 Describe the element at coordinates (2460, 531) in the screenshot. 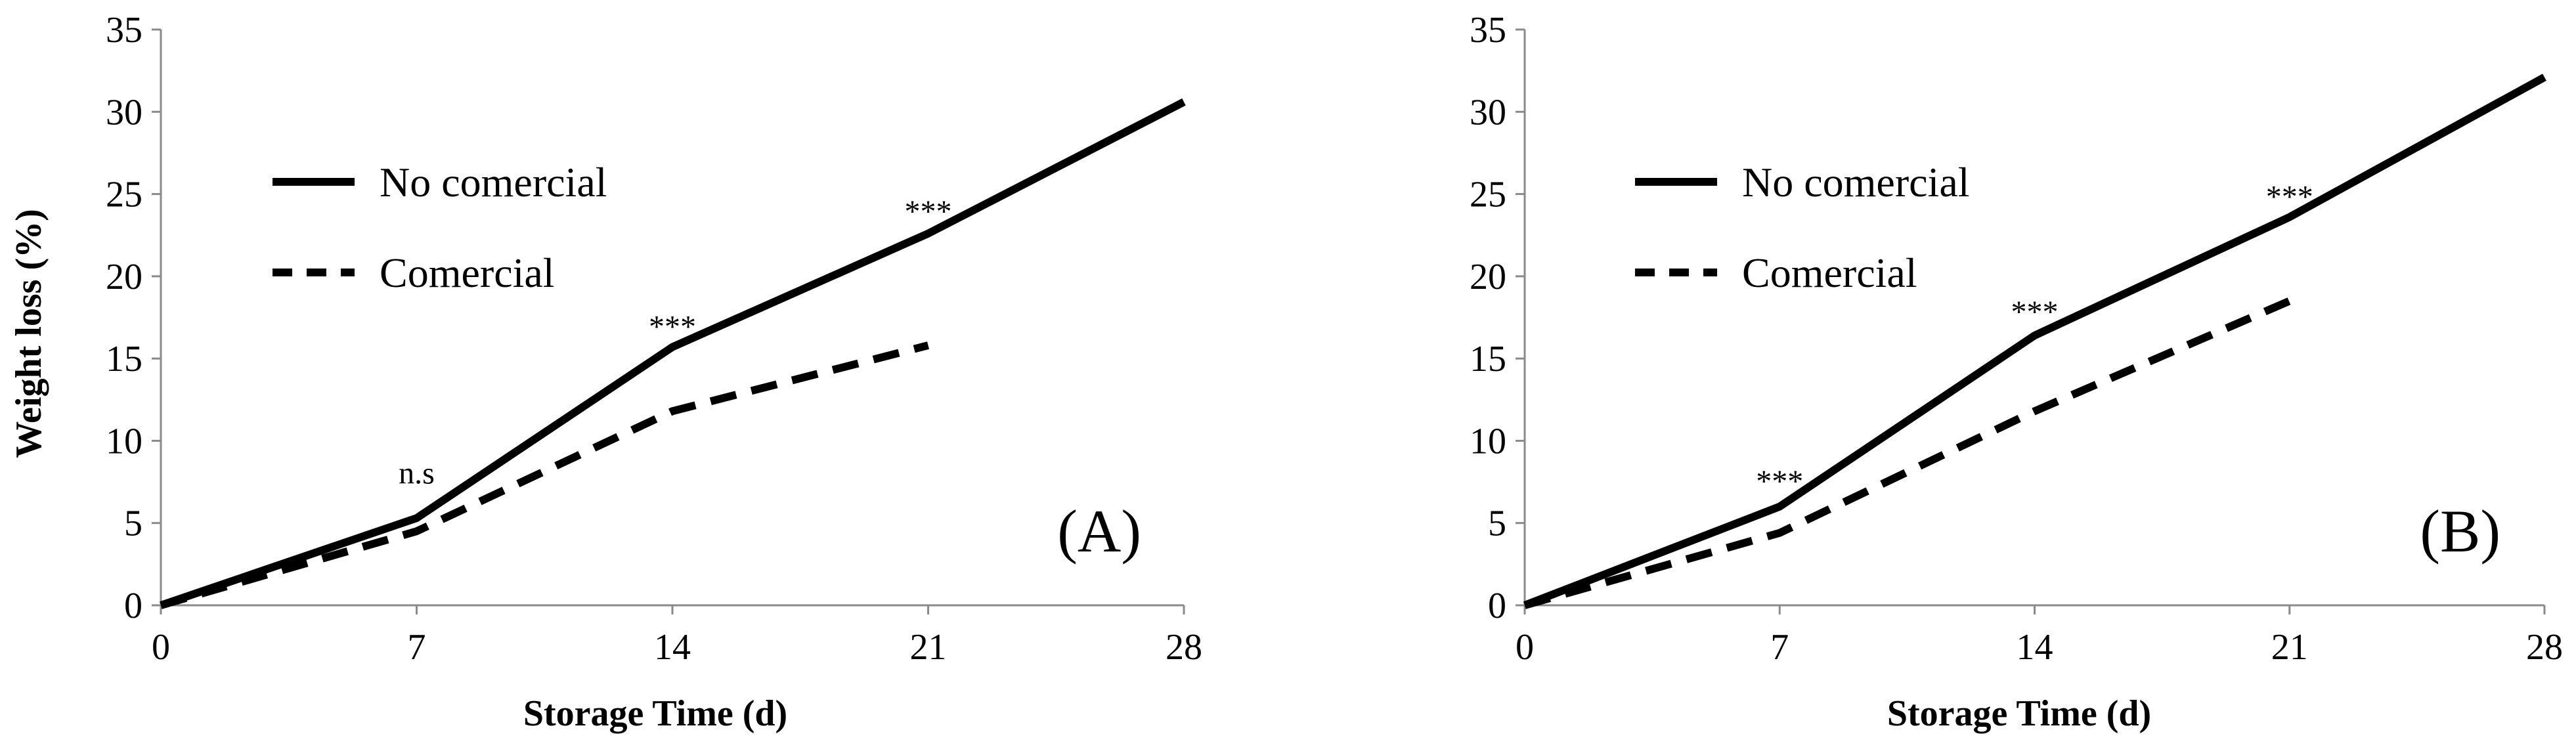

I see `panel-label: (B)` at that location.